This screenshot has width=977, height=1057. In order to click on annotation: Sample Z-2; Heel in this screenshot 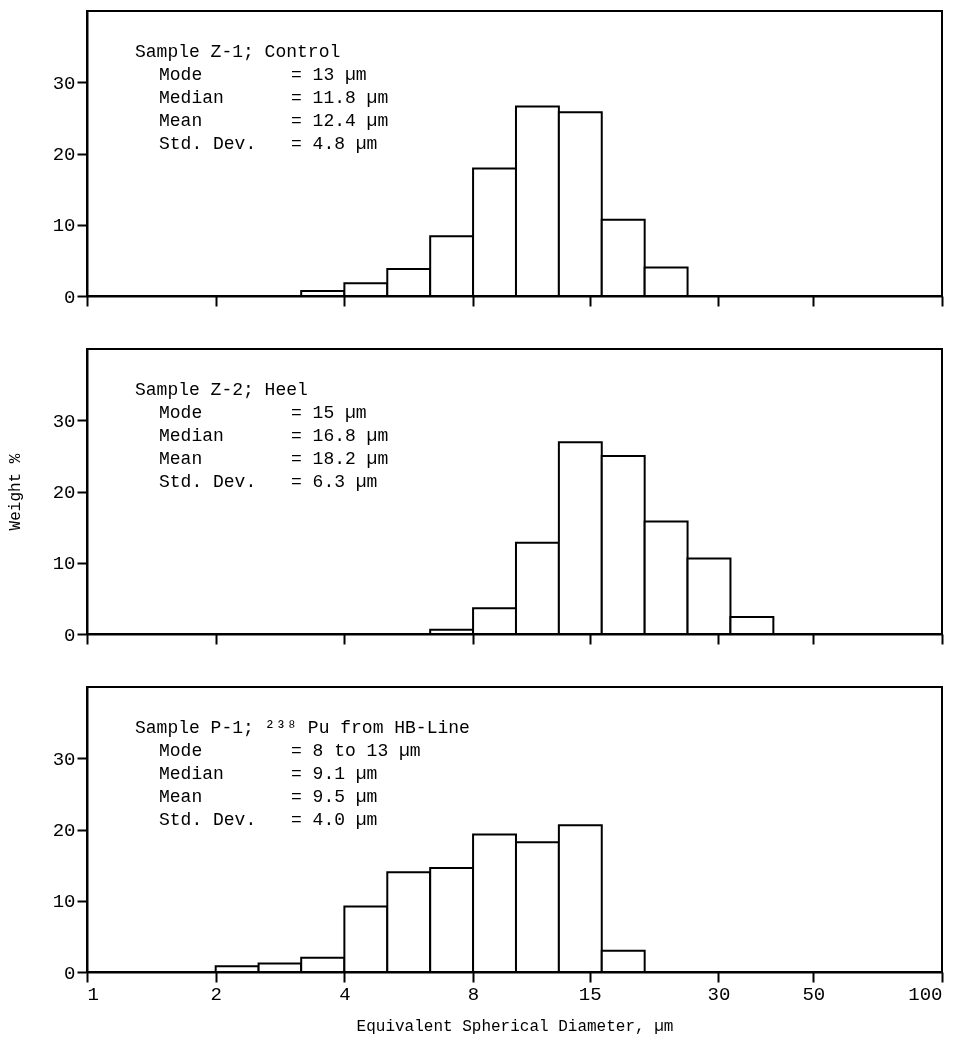, I will do `click(221, 390)`.